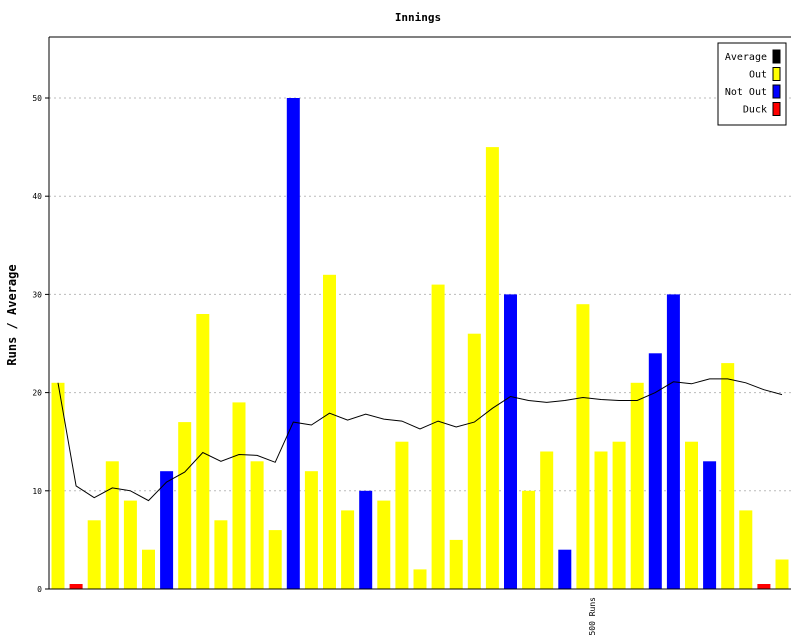 The height and width of the screenshot is (640, 800). What do you see at coordinates (37, 491) in the screenshot?
I see `y-tick-label: 10` at bounding box center [37, 491].